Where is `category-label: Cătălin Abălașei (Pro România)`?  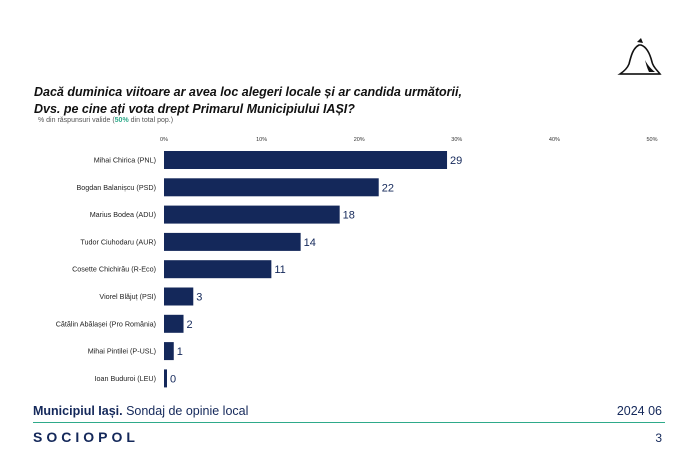 category-label: Cătălin Abălașei (Pro România) is located at coordinates (106, 323).